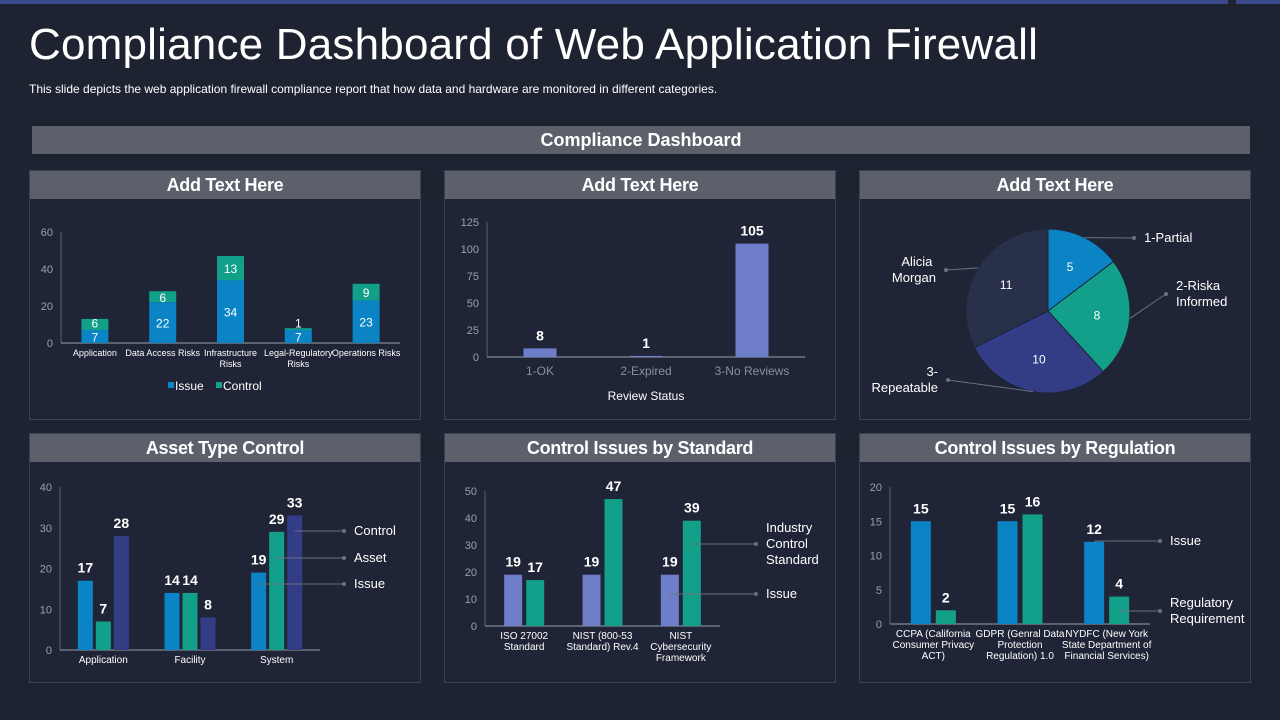 The image size is (1280, 720). Describe the element at coordinates (641, 140) in the screenshot. I see `dashboard-banner: Compliance Dashboard` at that location.